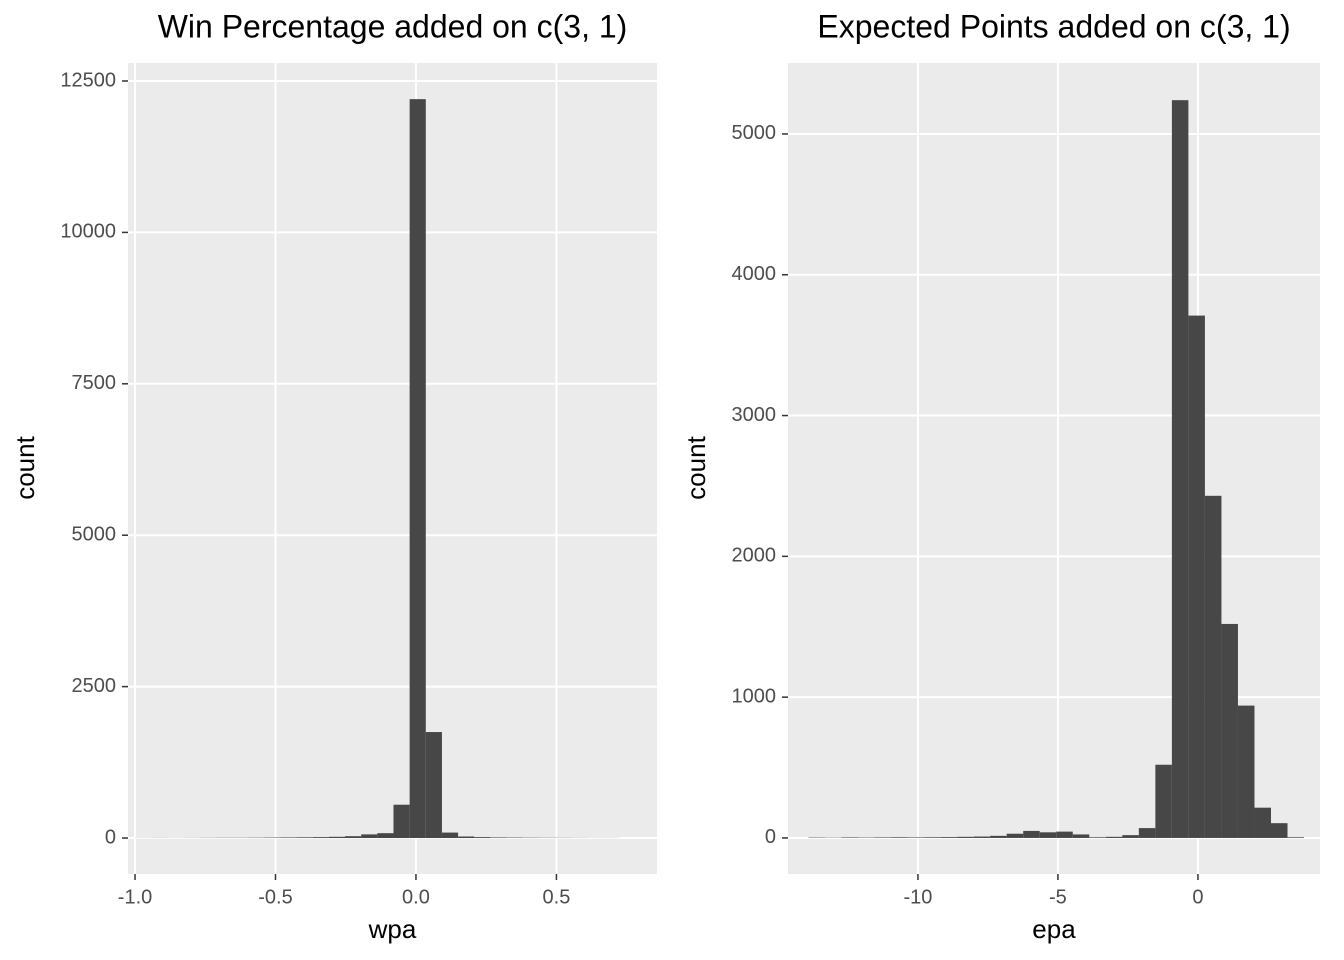 The image size is (1344, 960). I want to click on chart-title: Expected Points added on c(3, 1), so click(1053, 26).